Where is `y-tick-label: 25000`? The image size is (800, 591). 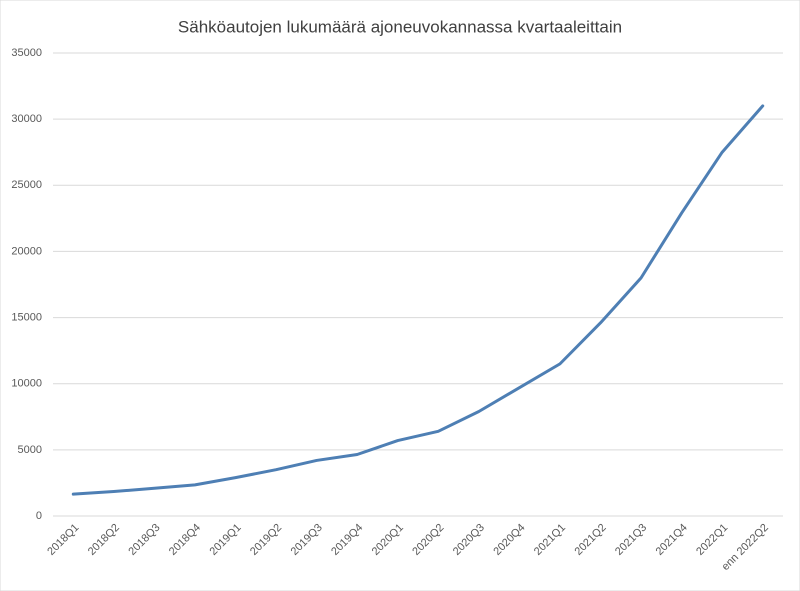 y-tick-label: 25000 is located at coordinates (26, 185).